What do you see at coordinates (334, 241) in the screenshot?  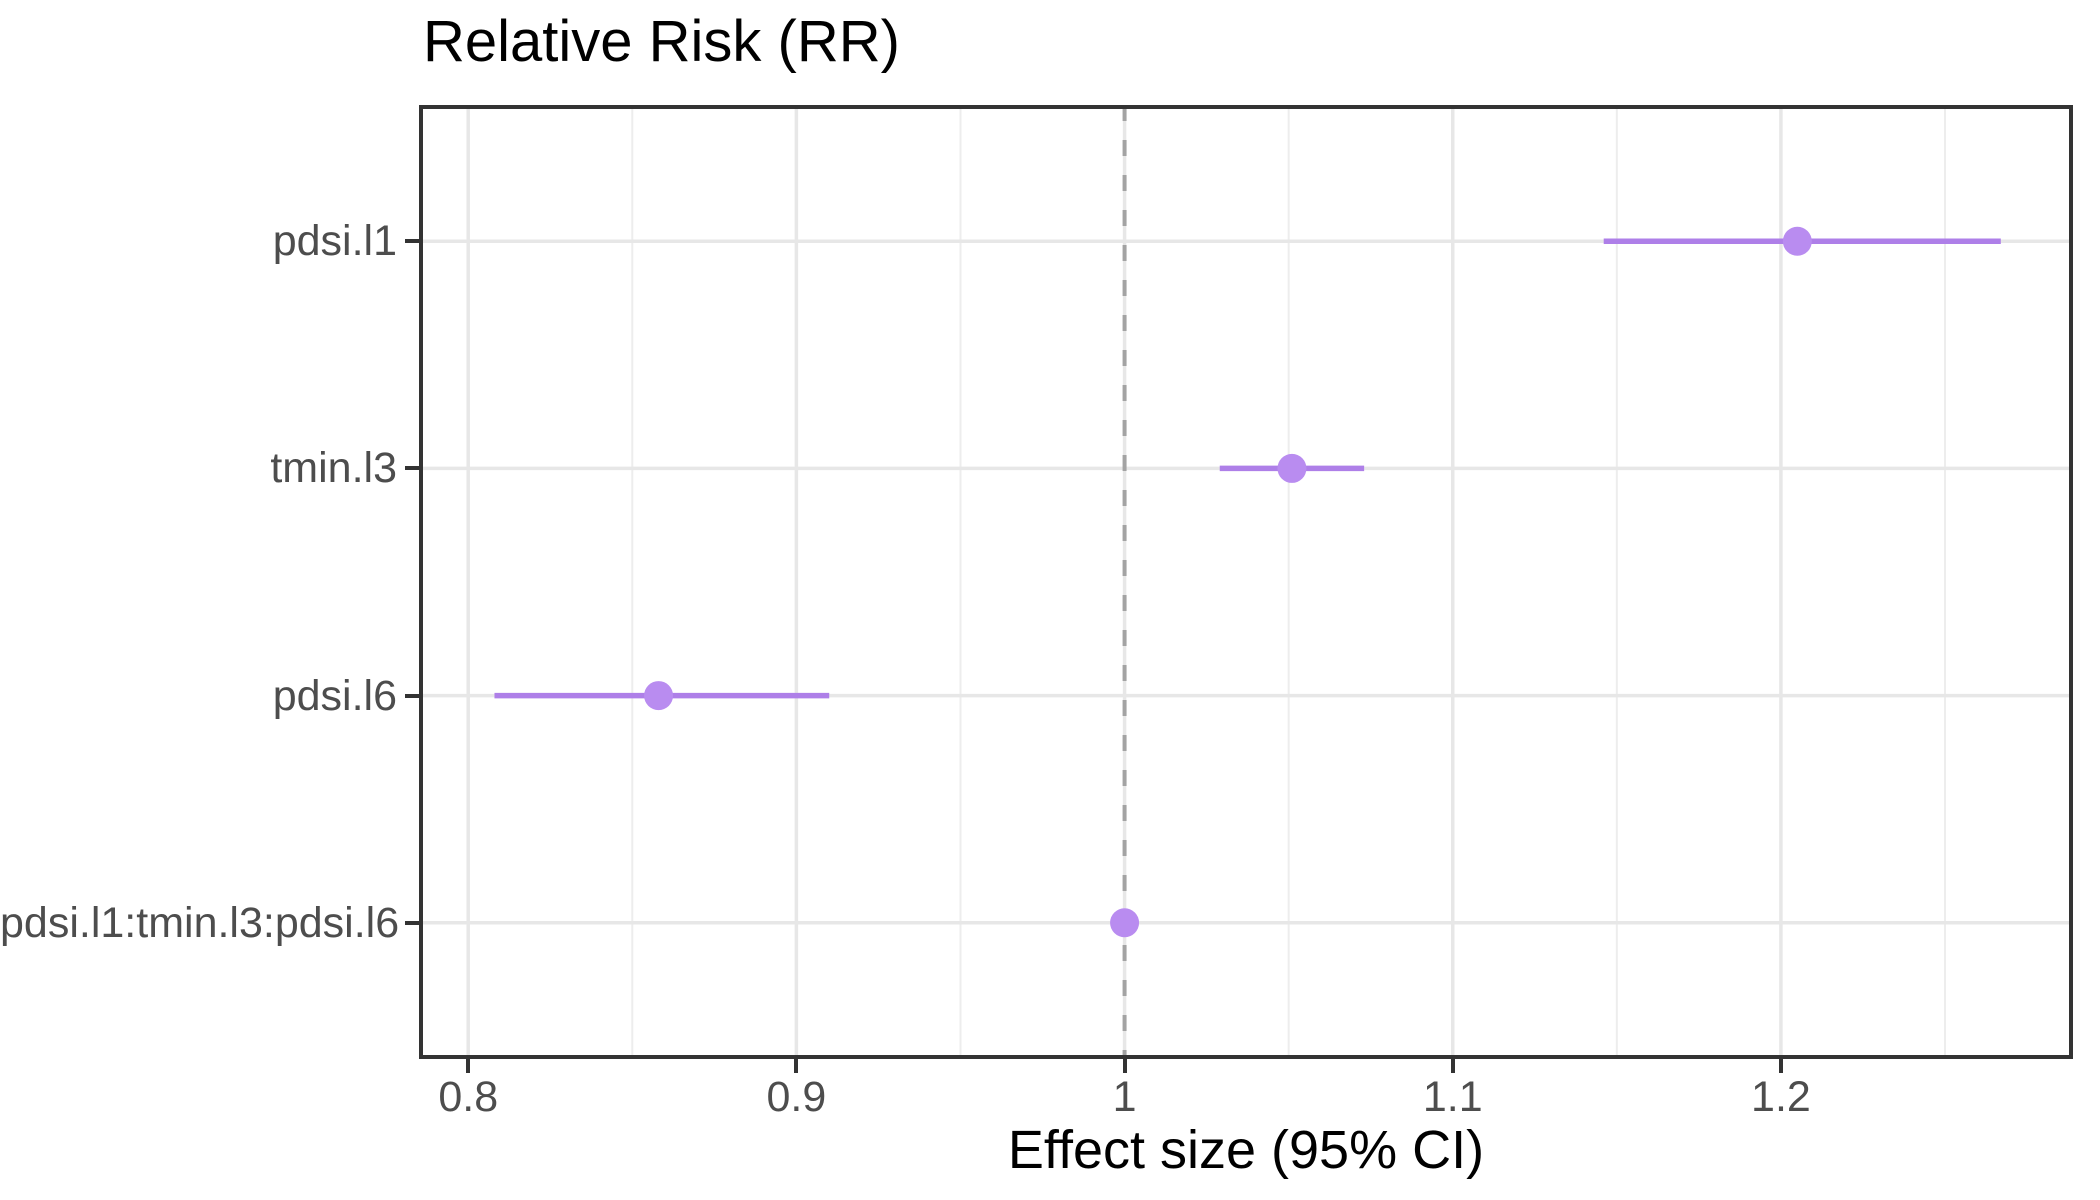 I see `y-tick-label: pdsi.l1` at bounding box center [334, 241].